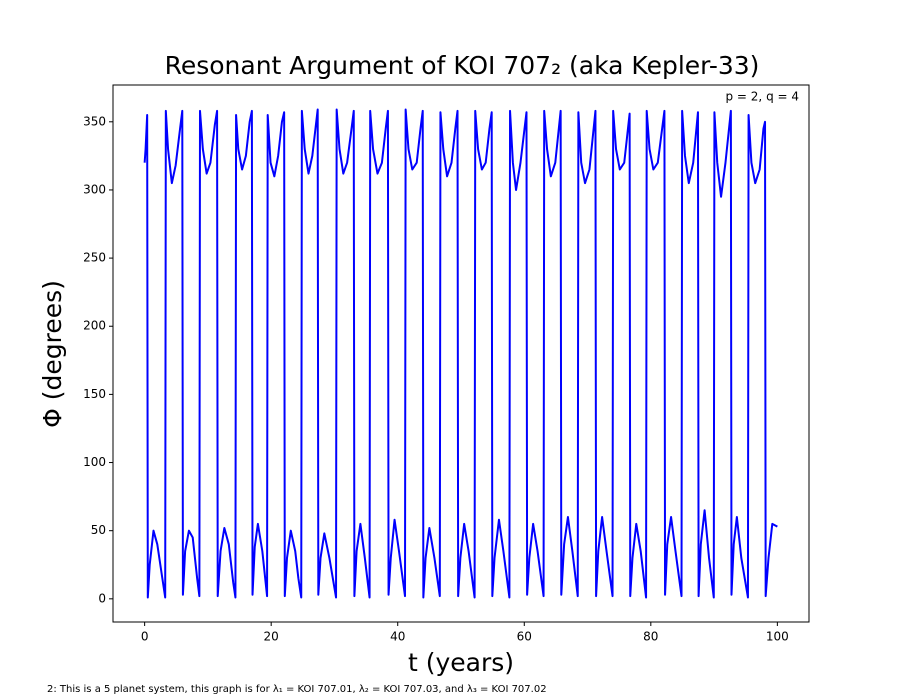 This screenshot has height=700, width=900. Describe the element at coordinates (524, 637) in the screenshot. I see `x-tick-label: 60` at that location.